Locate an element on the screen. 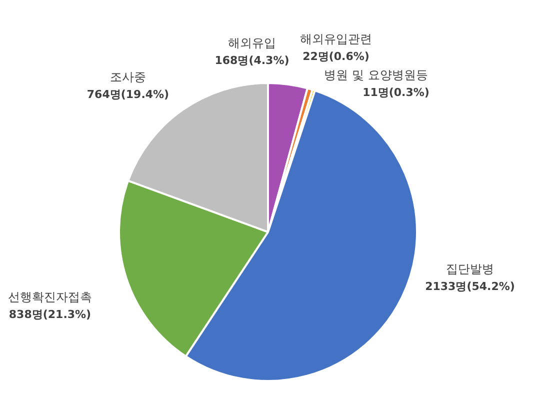  slice-label: 해외유입관련 is located at coordinates (336, 39).